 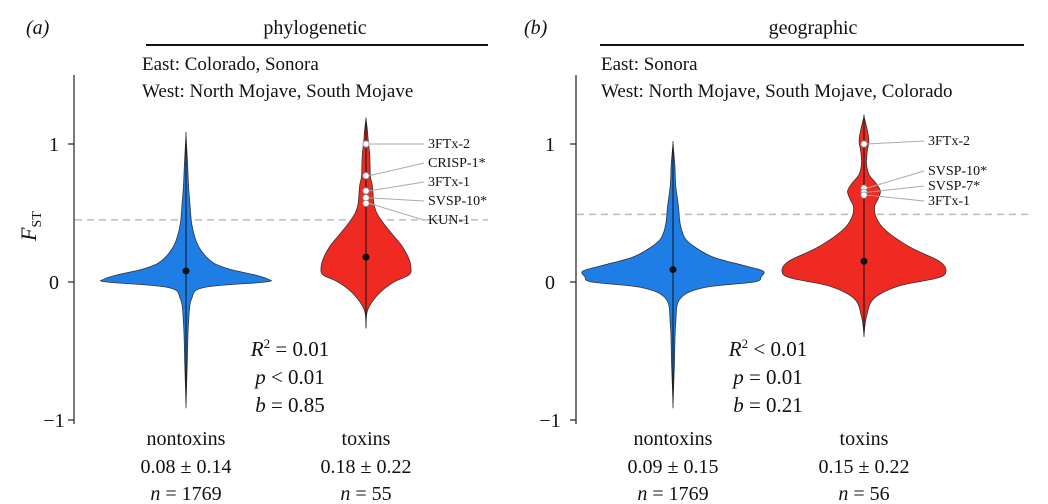 What do you see at coordinates (230, 64) in the screenshot?
I see `east-populations: East: Colorado, Sonora` at bounding box center [230, 64].